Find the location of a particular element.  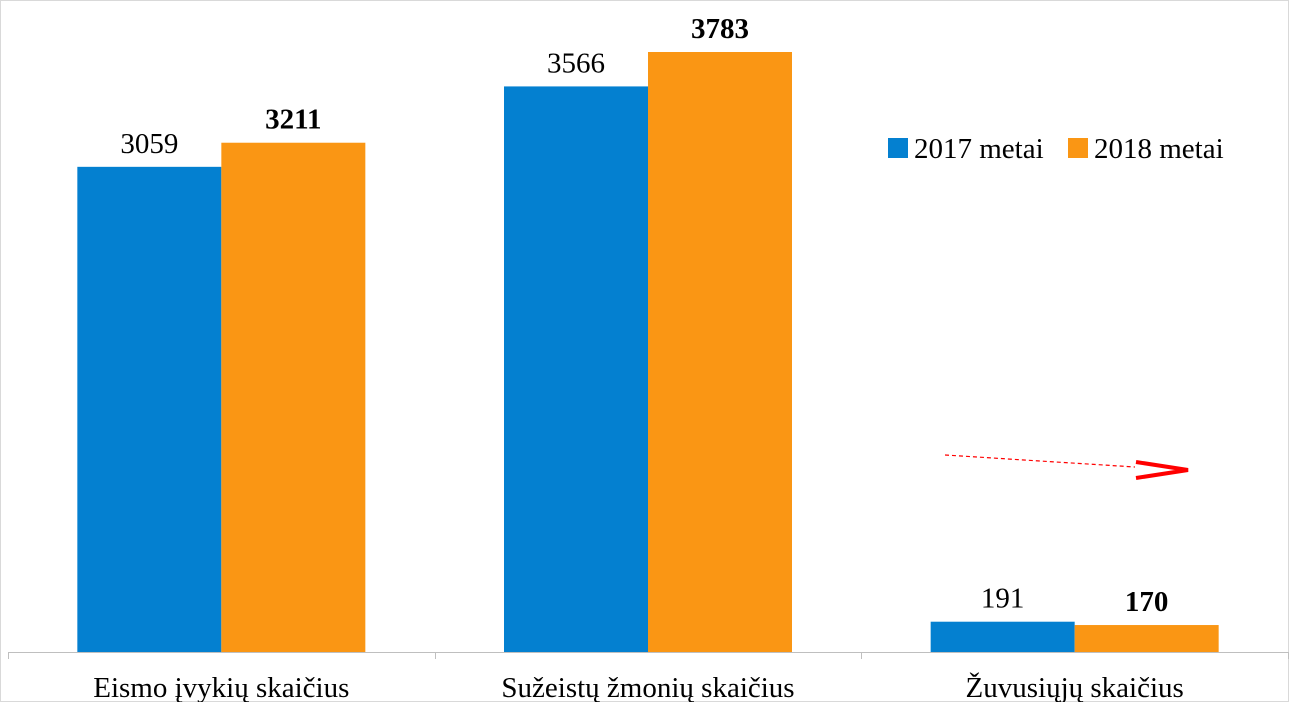

x-tick-label: Sužeistų žmonių skaičius is located at coordinates (647, 687).